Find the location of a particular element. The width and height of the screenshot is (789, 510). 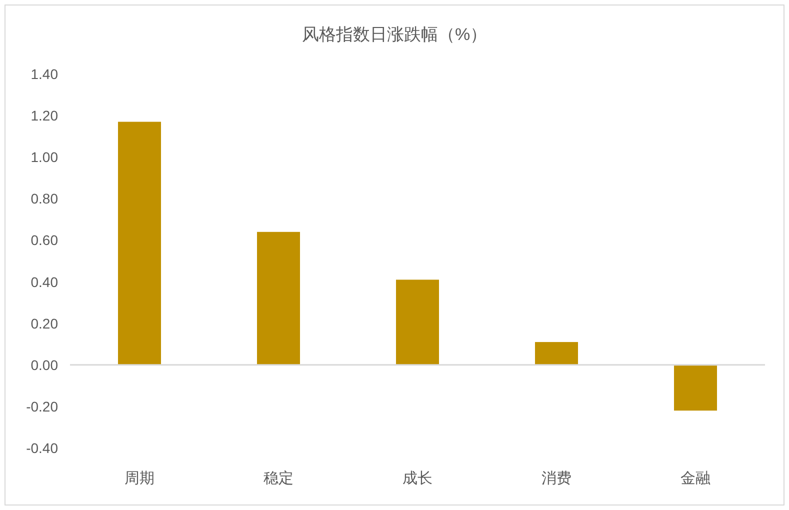

y-tick-label: 0.60 is located at coordinates (44, 240).